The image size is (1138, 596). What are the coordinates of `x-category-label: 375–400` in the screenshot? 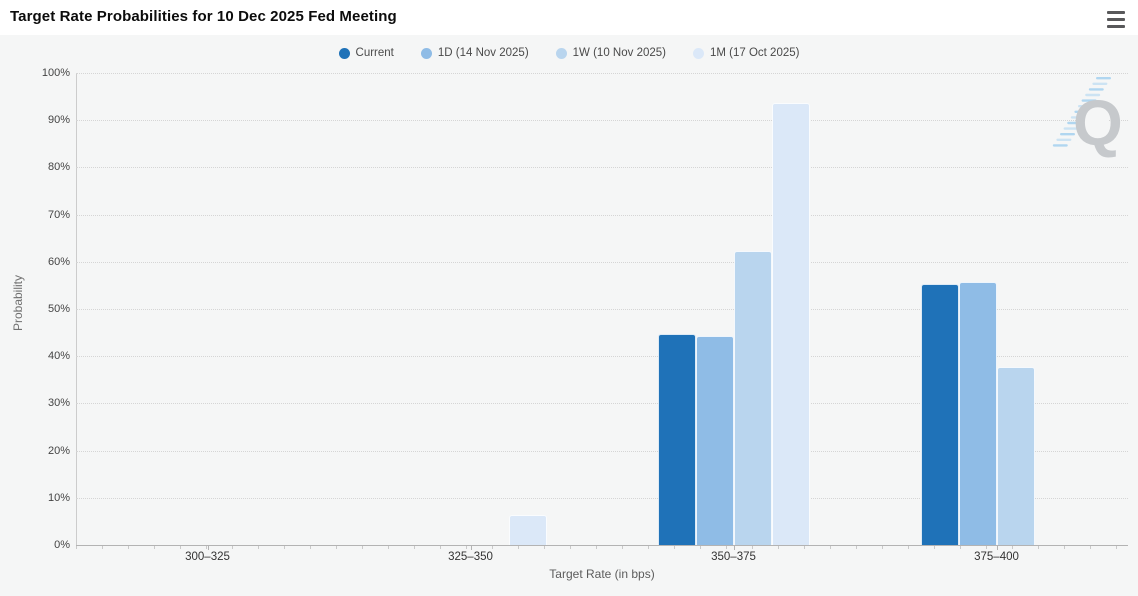 It's located at (996, 557).